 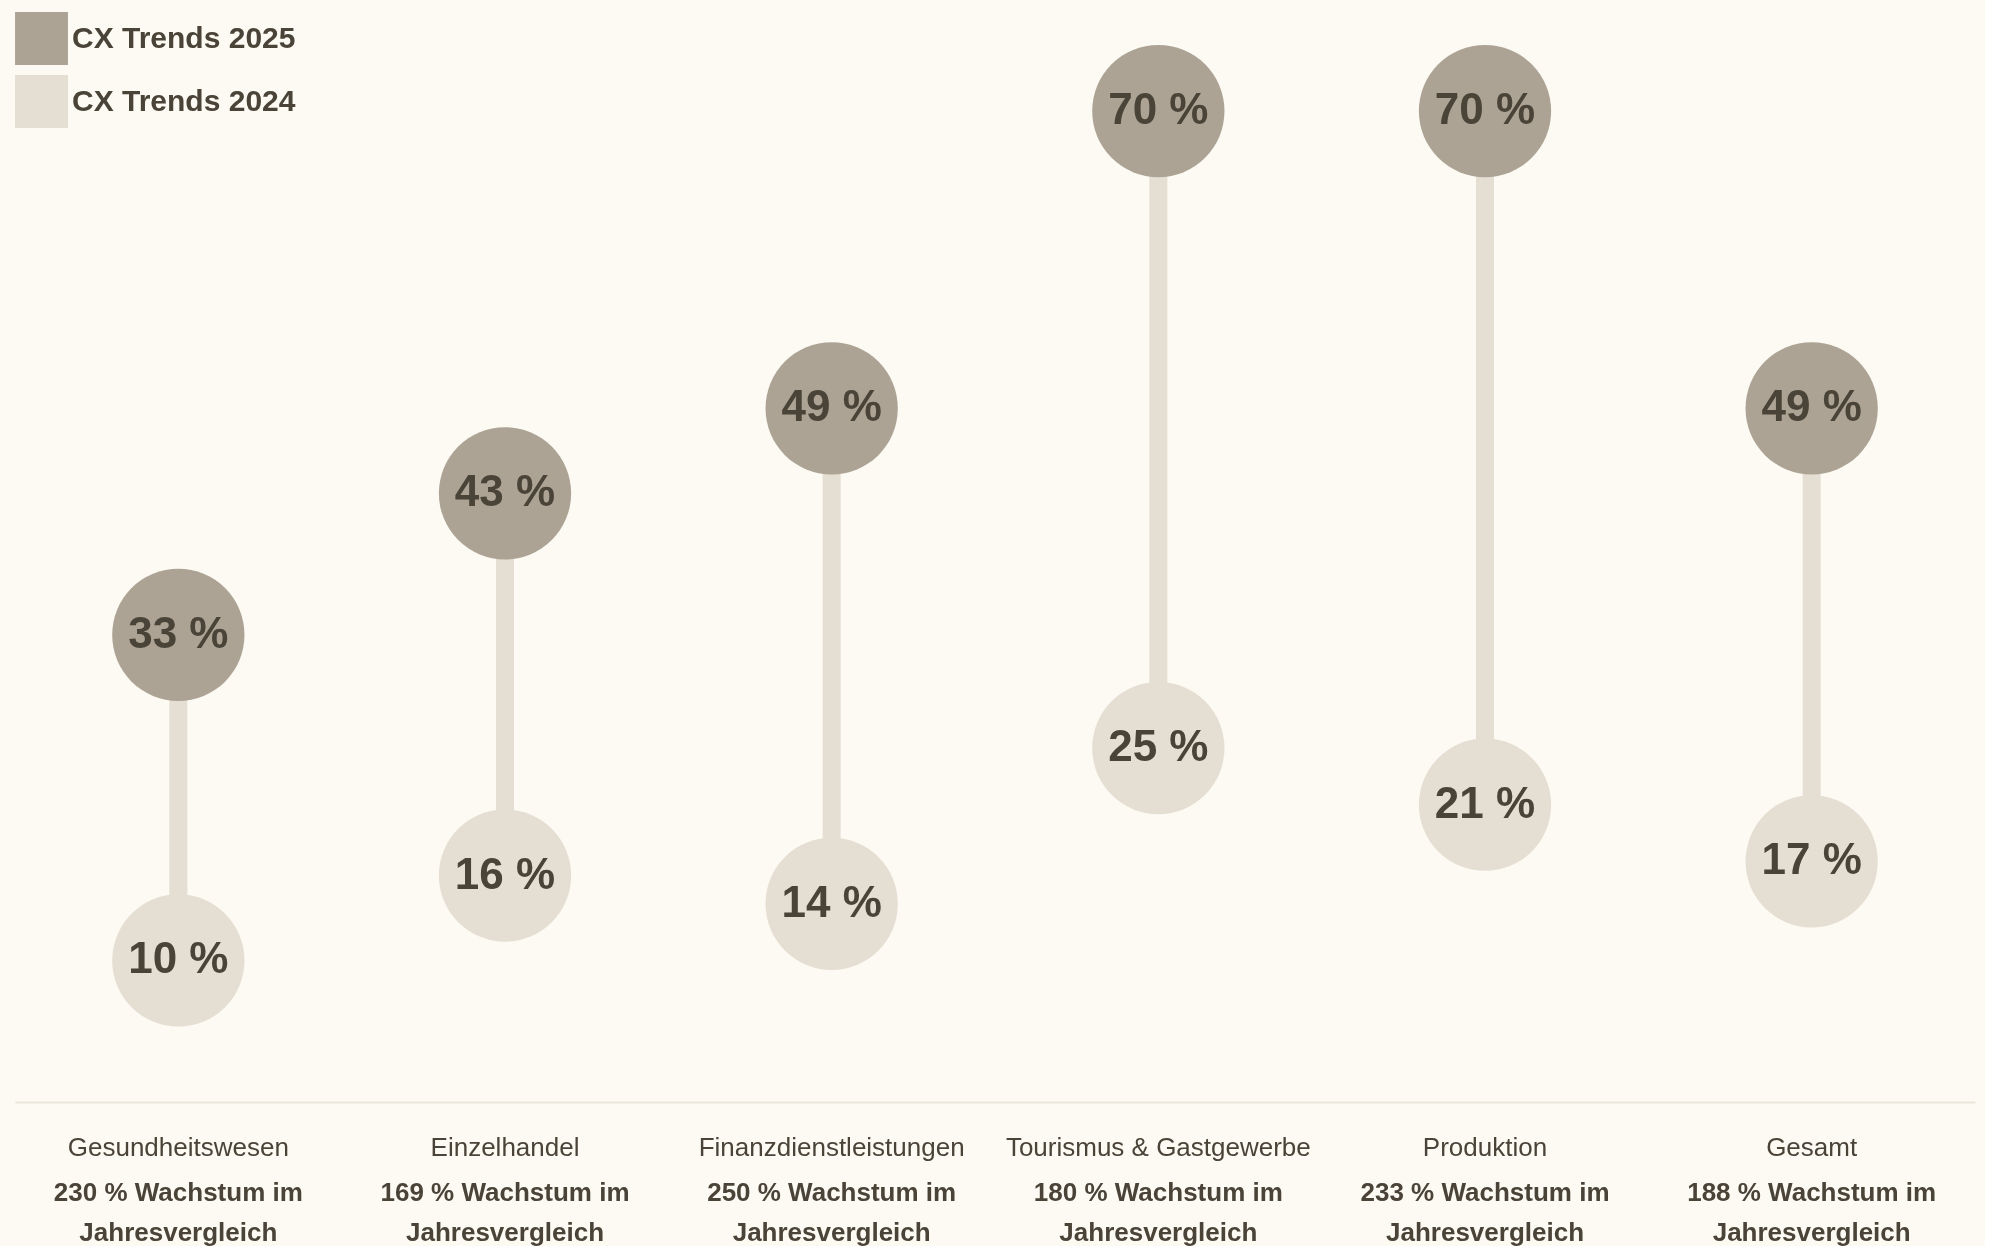 I want to click on data-label: 14 %, so click(x=831, y=901).